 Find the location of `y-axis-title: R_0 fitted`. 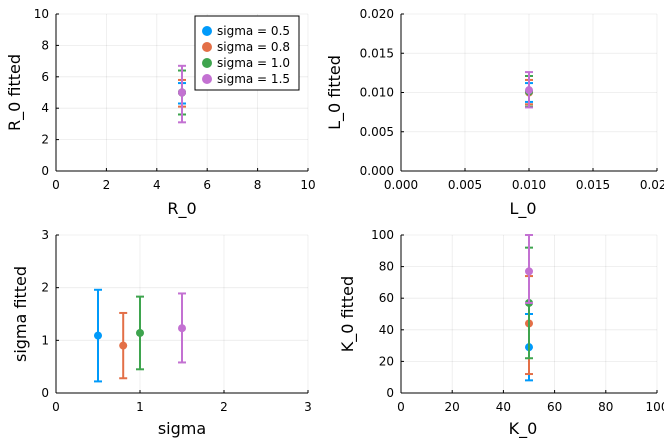

y-axis-title: R_0 fitted is located at coordinates (15, 92).